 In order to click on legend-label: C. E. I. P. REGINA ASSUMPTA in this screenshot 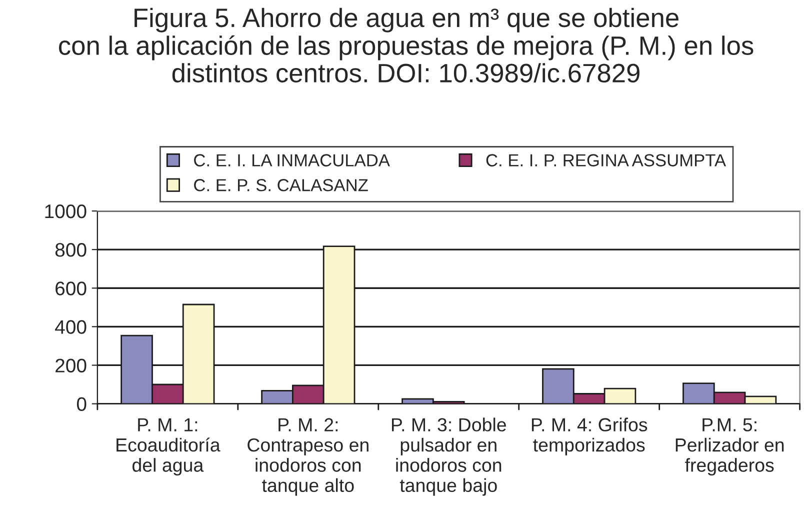, I will do `click(606, 160)`.